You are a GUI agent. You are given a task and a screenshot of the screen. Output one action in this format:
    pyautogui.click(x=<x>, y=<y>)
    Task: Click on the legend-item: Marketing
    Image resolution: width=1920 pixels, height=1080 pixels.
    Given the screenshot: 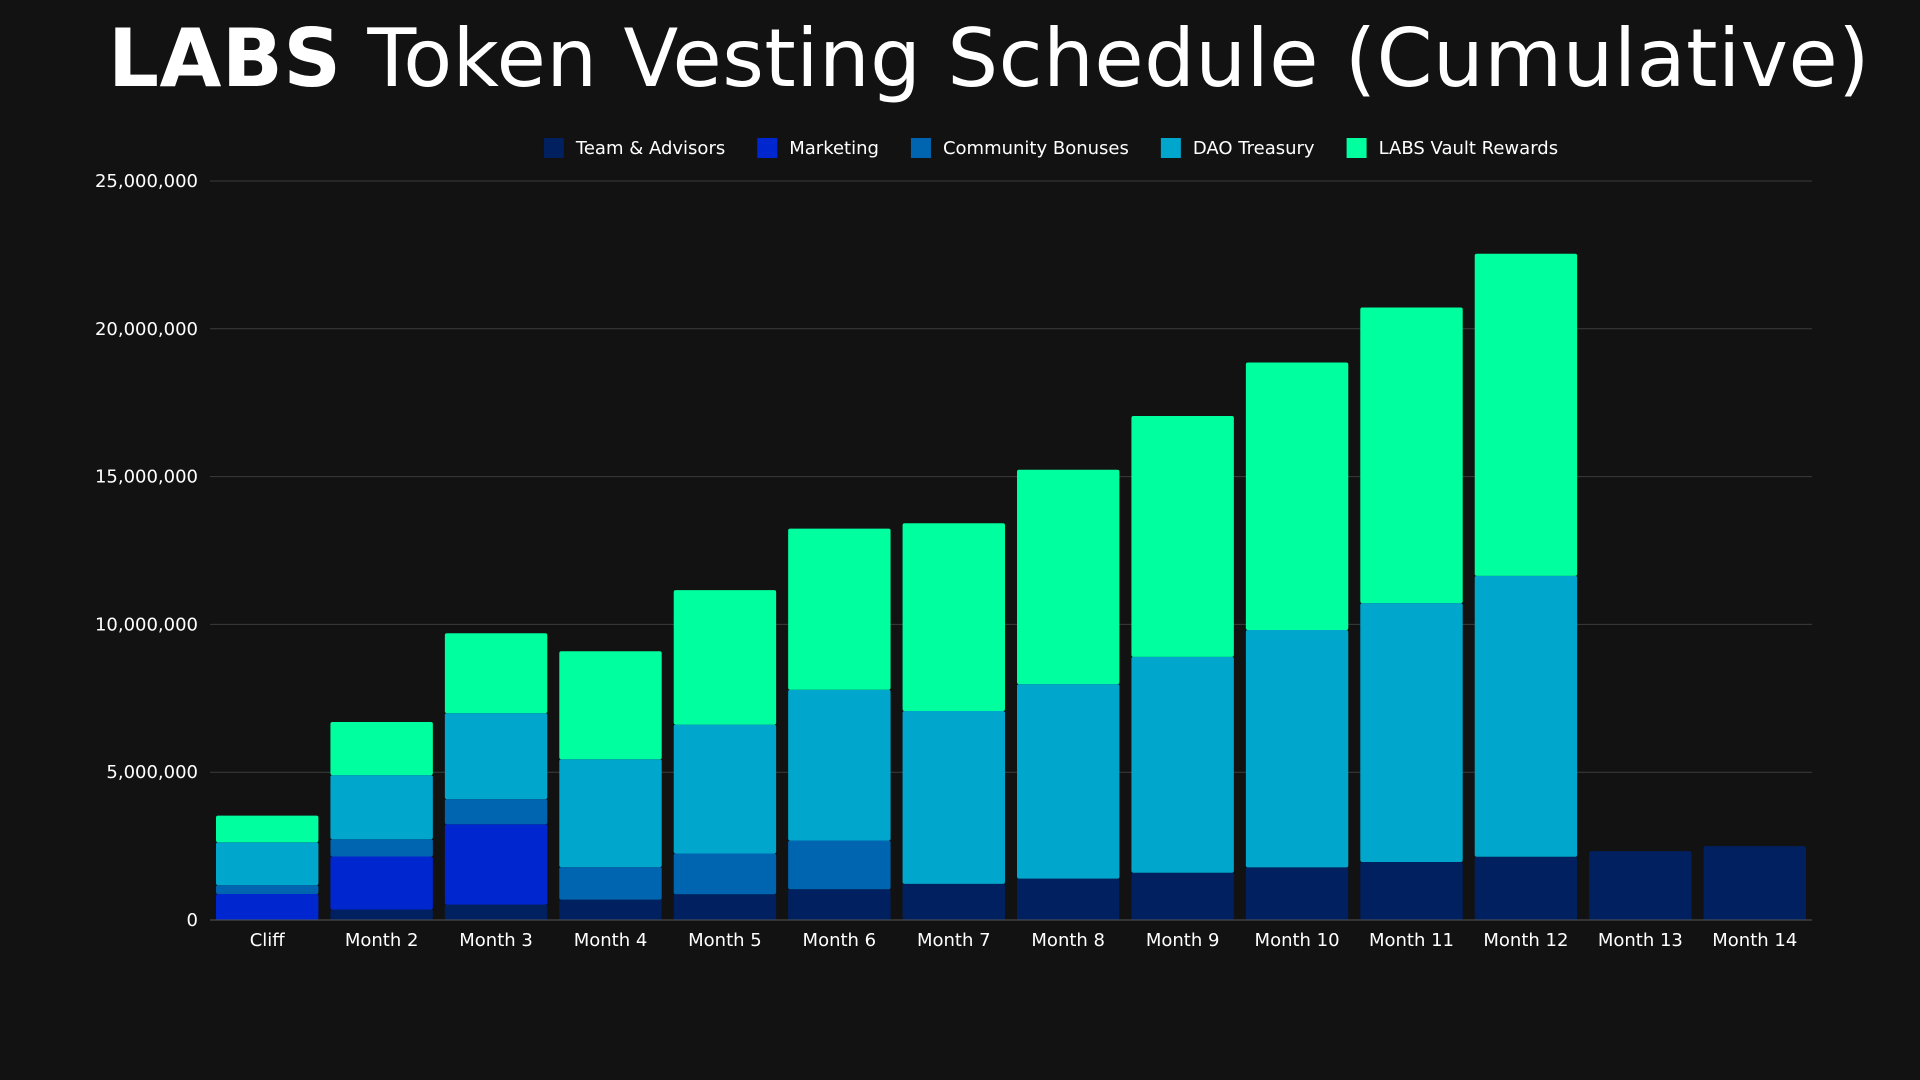 What is the action you would take?
    pyautogui.click(x=818, y=148)
    